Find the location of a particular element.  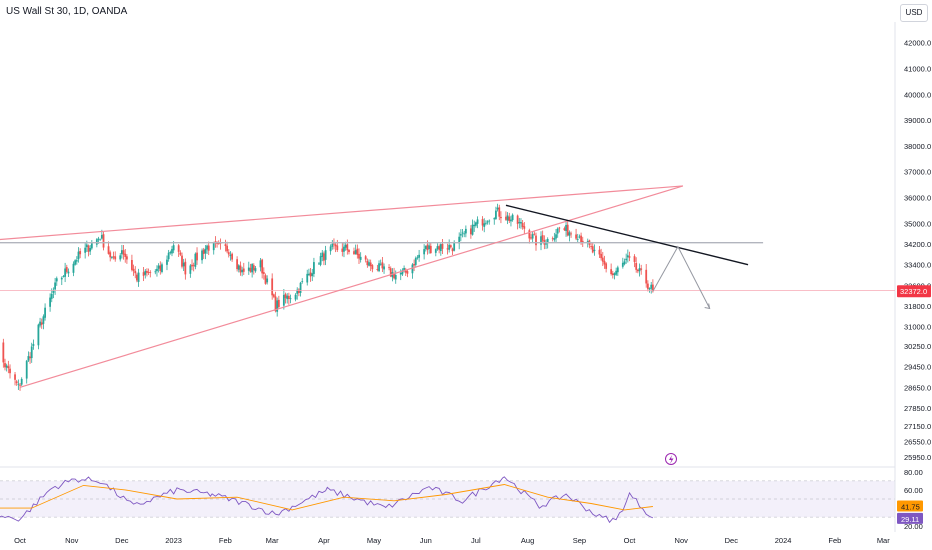

time-tick-label: Mar is located at coordinates (883, 540).